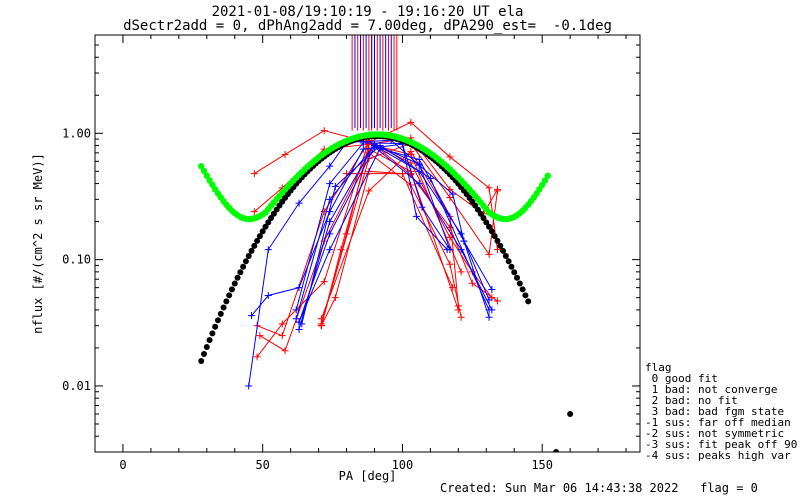 The image size is (800, 500). What do you see at coordinates (681, 378) in the screenshot?
I see `legend-item: 0 good fit` at bounding box center [681, 378].